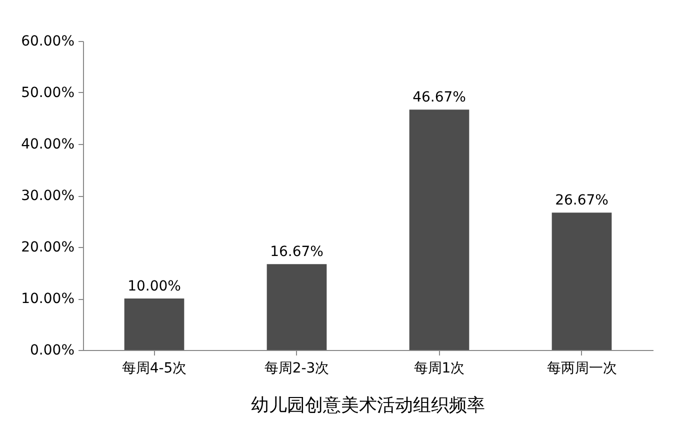 The image size is (700, 446). What do you see at coordinates (439, 368) in the screenshot?
I see `x-tick-label: 每周1次` at bounding box center [439, 368].